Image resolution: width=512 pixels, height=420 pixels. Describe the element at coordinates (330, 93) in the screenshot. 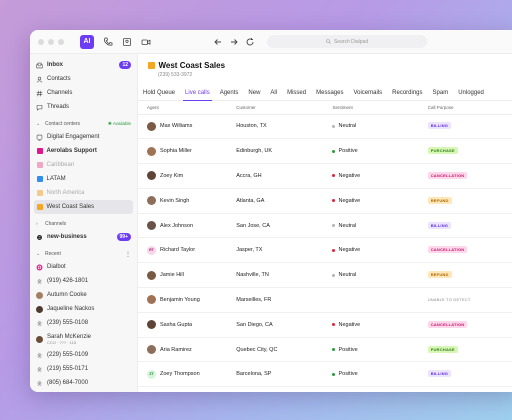

I see `tab-messages: Messages` at that location.